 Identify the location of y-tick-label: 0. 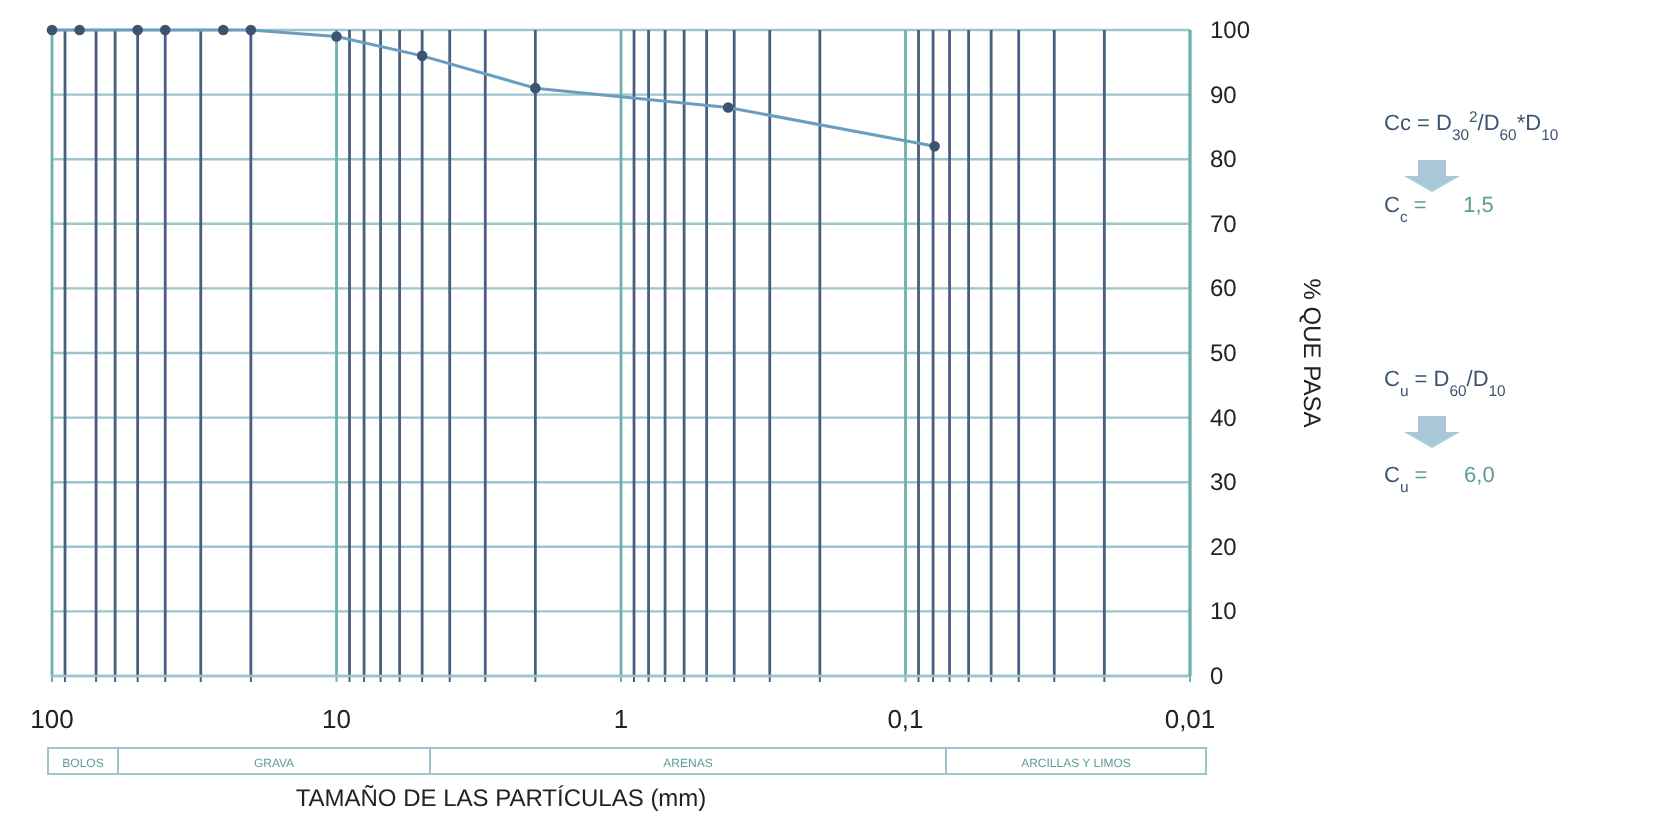
(1217, 676).